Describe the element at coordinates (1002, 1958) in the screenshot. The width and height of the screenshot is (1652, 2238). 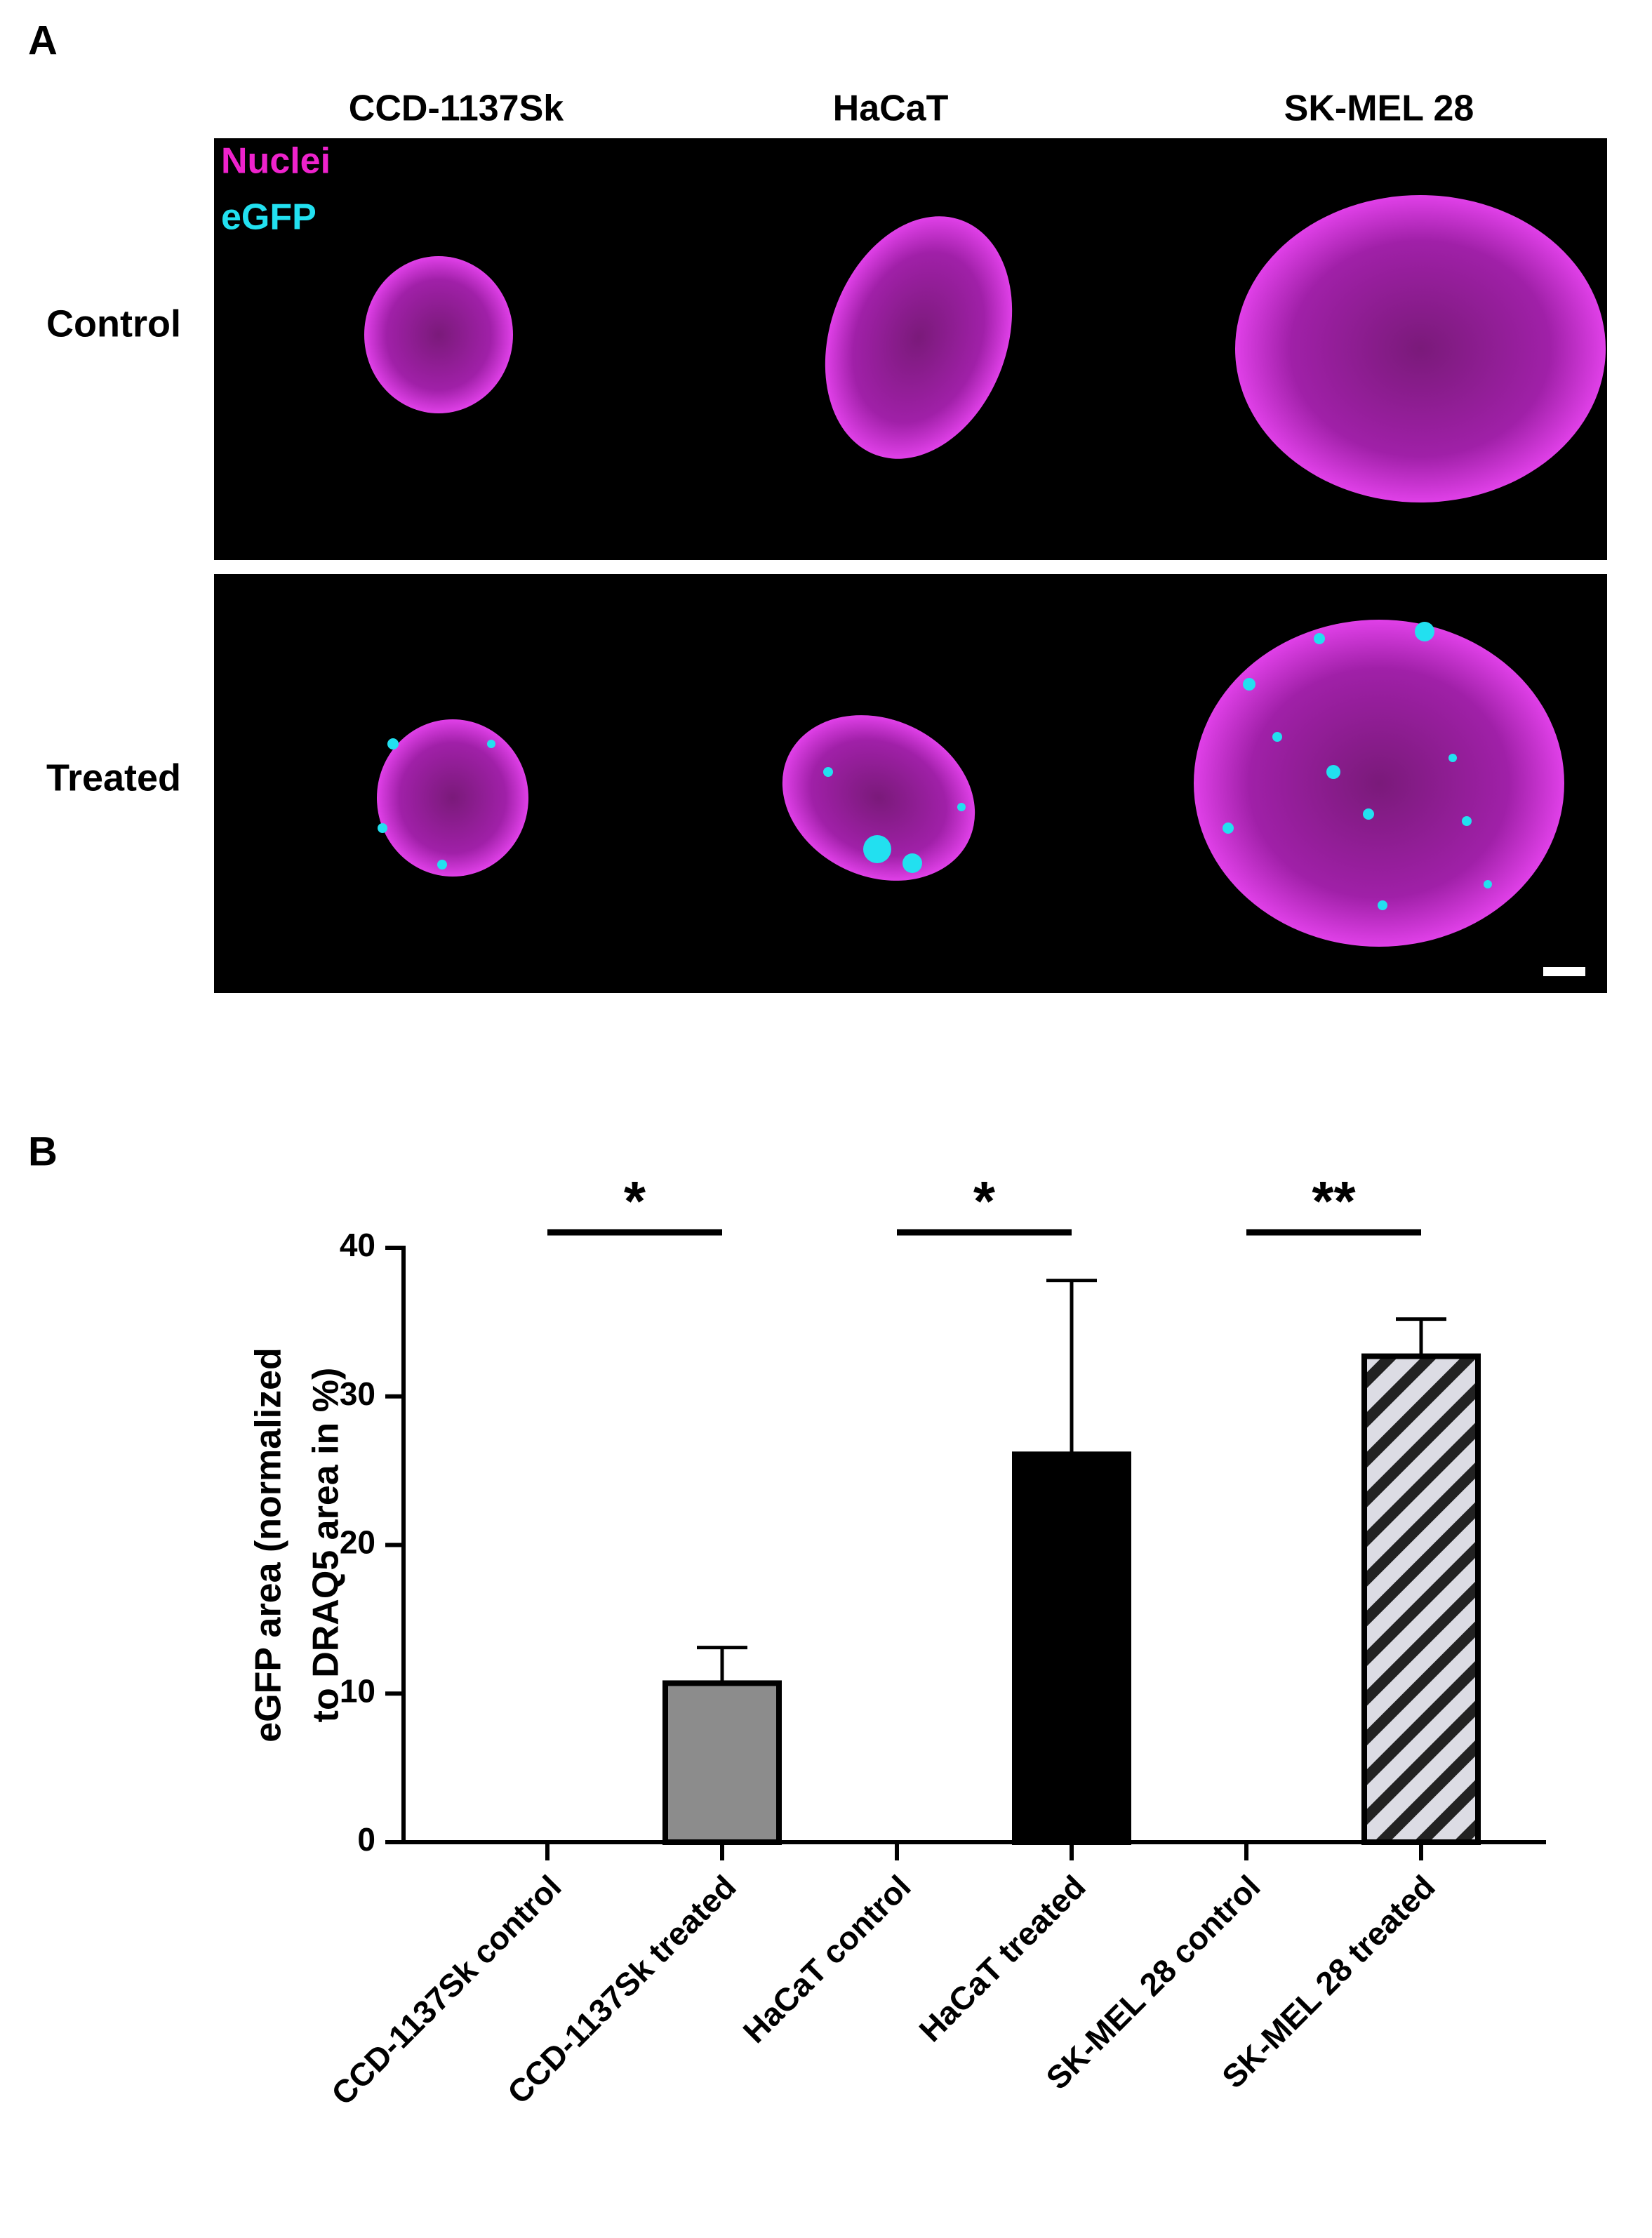
I see `x-tick-label: HaCaT treated` at that location.